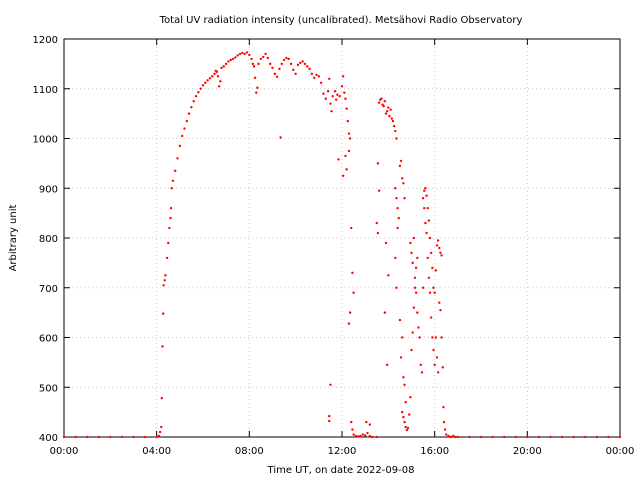  I want to click on y-tick-label: 800, so click(48, 239).